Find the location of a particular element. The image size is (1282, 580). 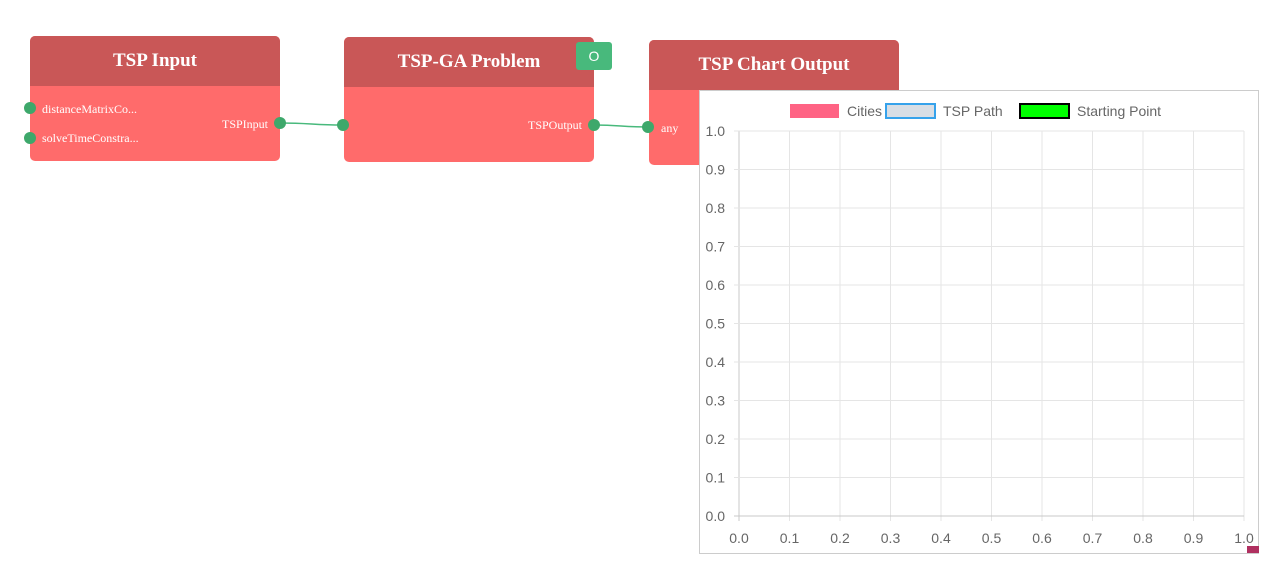

chart-resize-handle is located at coordinates (1253, 549).